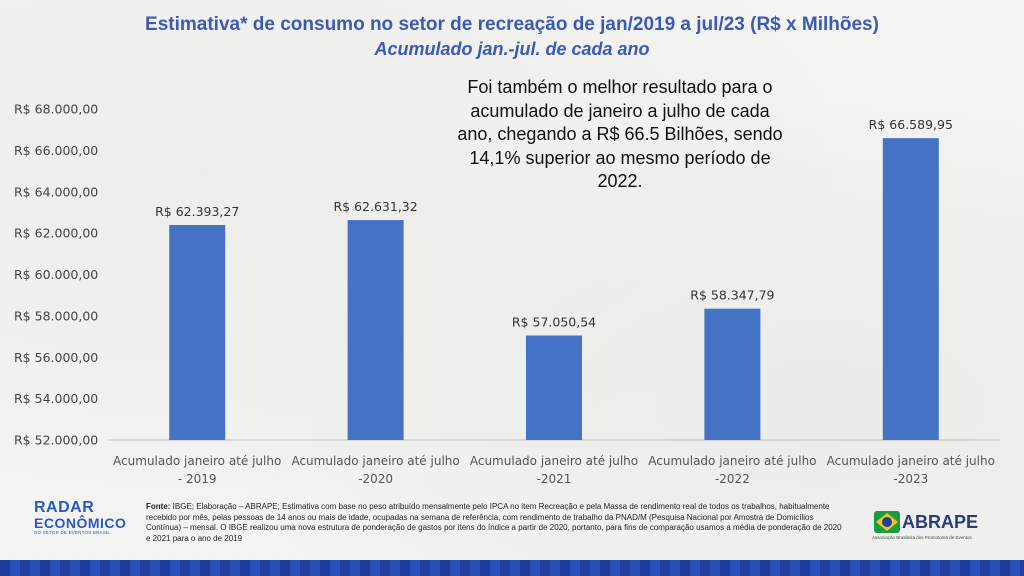  I want to click on y-tick-label: R$ 58.000,00, so click(56, 315).